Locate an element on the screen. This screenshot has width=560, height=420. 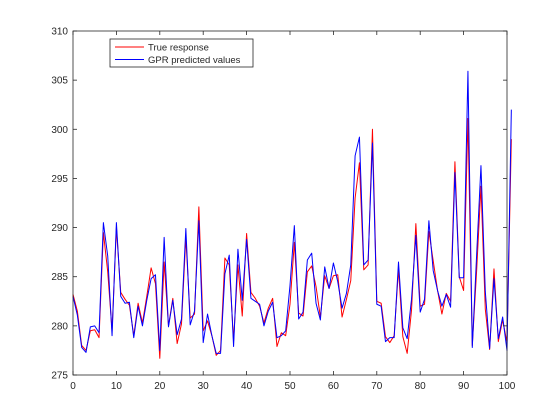
x-tick-label: 60 is located at coordinates (334, 386).